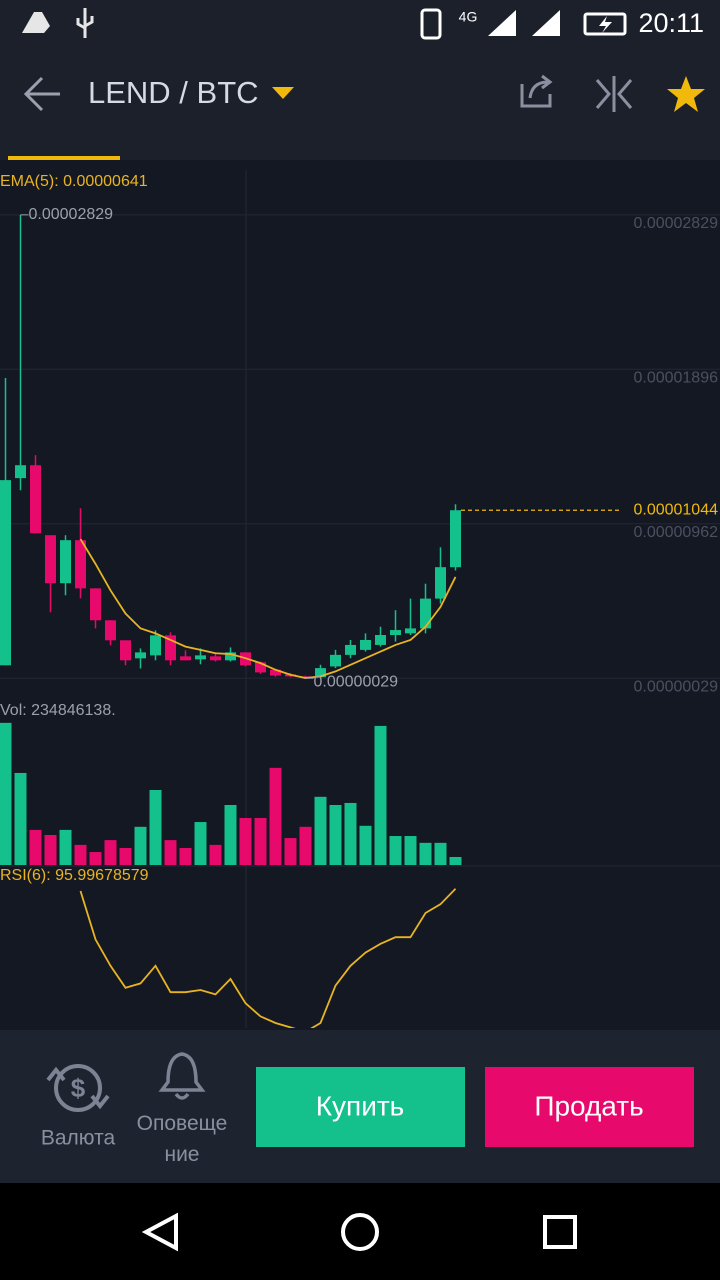  I want to click on y-tick-label: 0.00001896, so click(675, 377).